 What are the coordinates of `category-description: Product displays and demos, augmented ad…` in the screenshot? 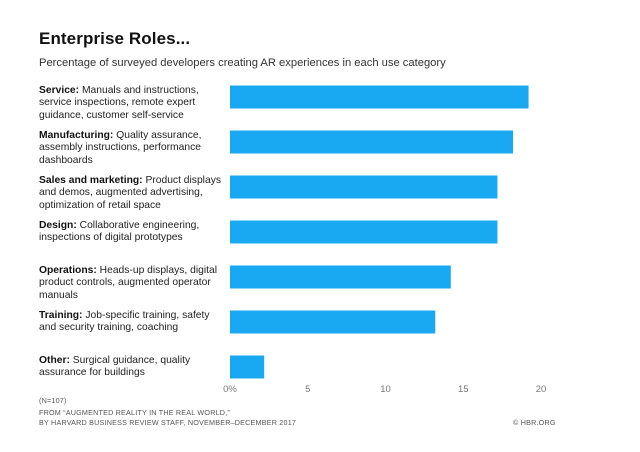 It's located at (130, 193).